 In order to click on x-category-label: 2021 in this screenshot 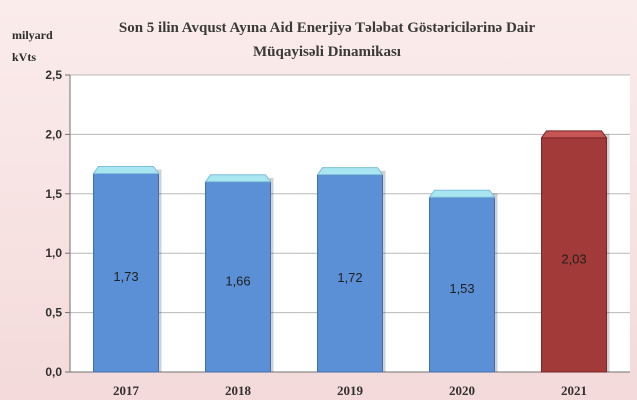, I will do `click(574, 390)`.